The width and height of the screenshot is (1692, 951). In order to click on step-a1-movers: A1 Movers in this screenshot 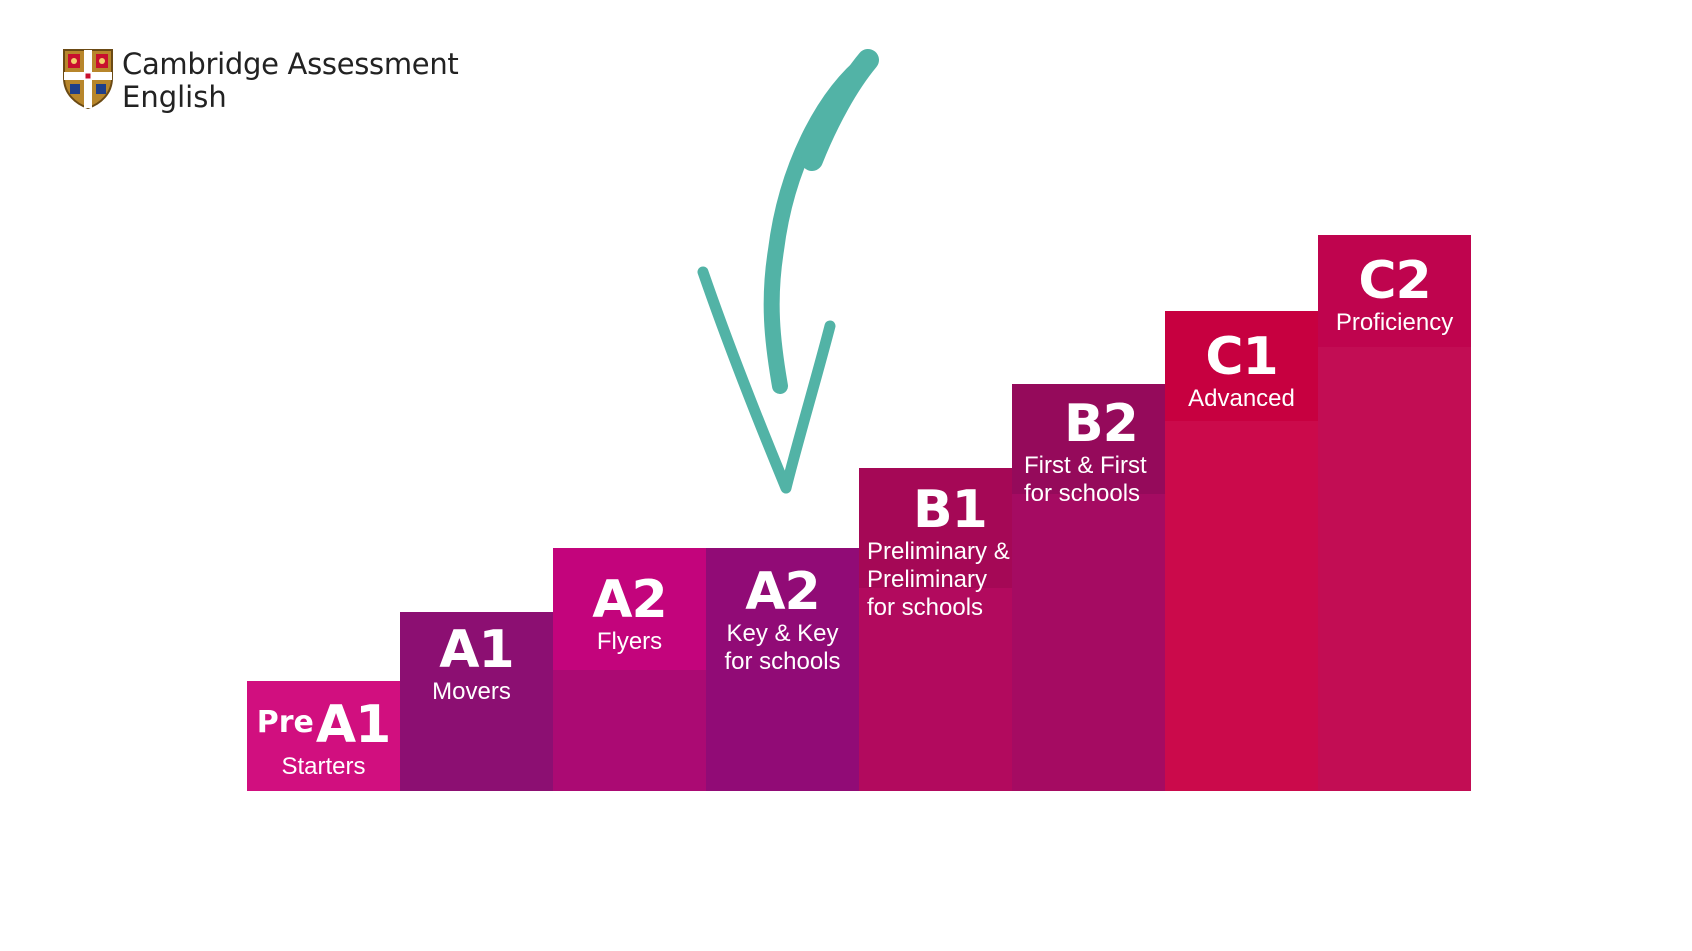, I will do `click(476, 701)`.